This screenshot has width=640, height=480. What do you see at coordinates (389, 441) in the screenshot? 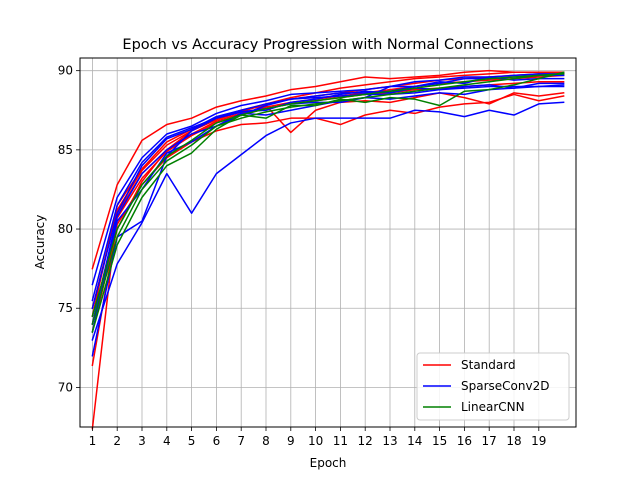
I see `x-tick-label: 13` at bounding box center [389, 441].